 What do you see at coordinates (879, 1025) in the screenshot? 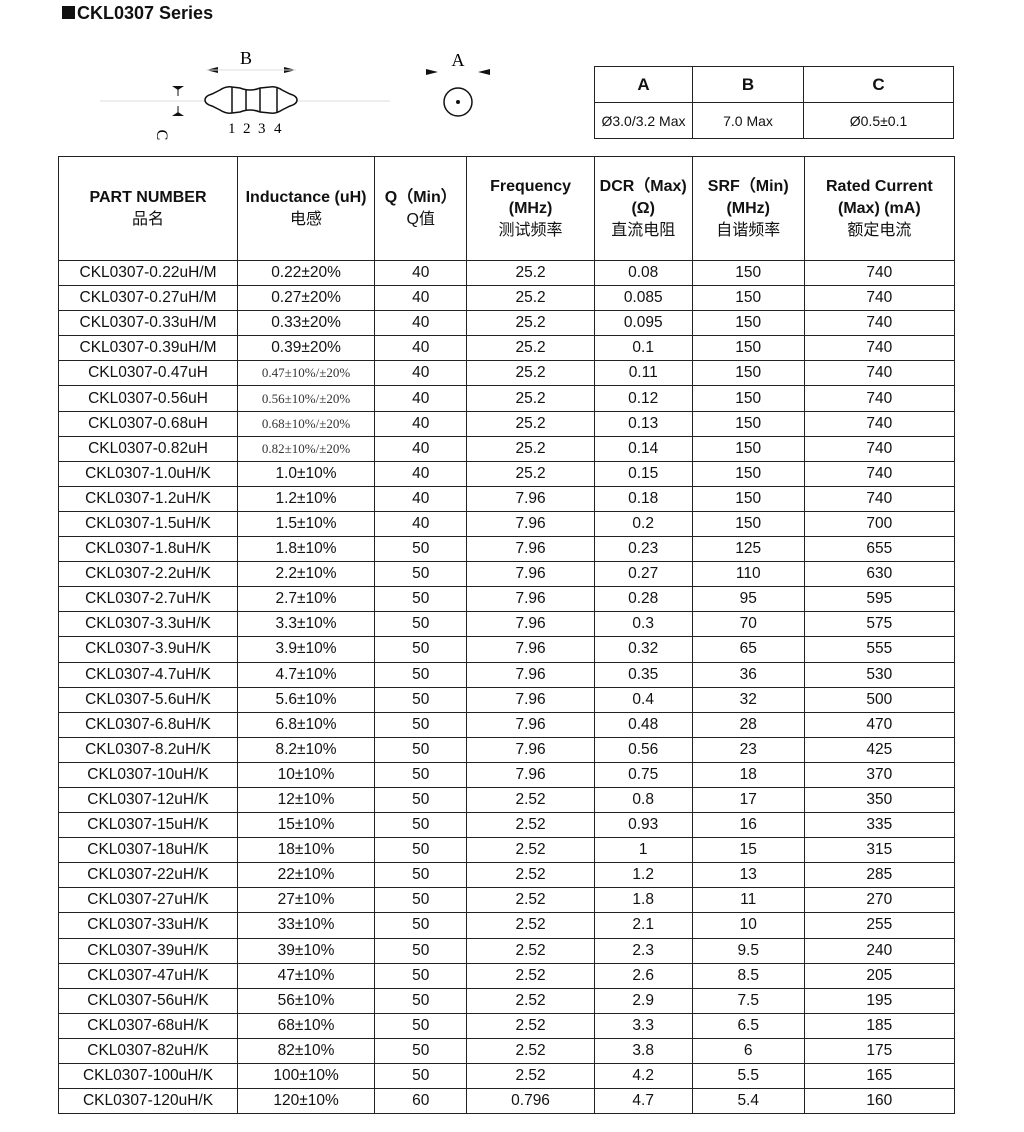
I see `table-cell: 185` at bounding box center [879, 1025].